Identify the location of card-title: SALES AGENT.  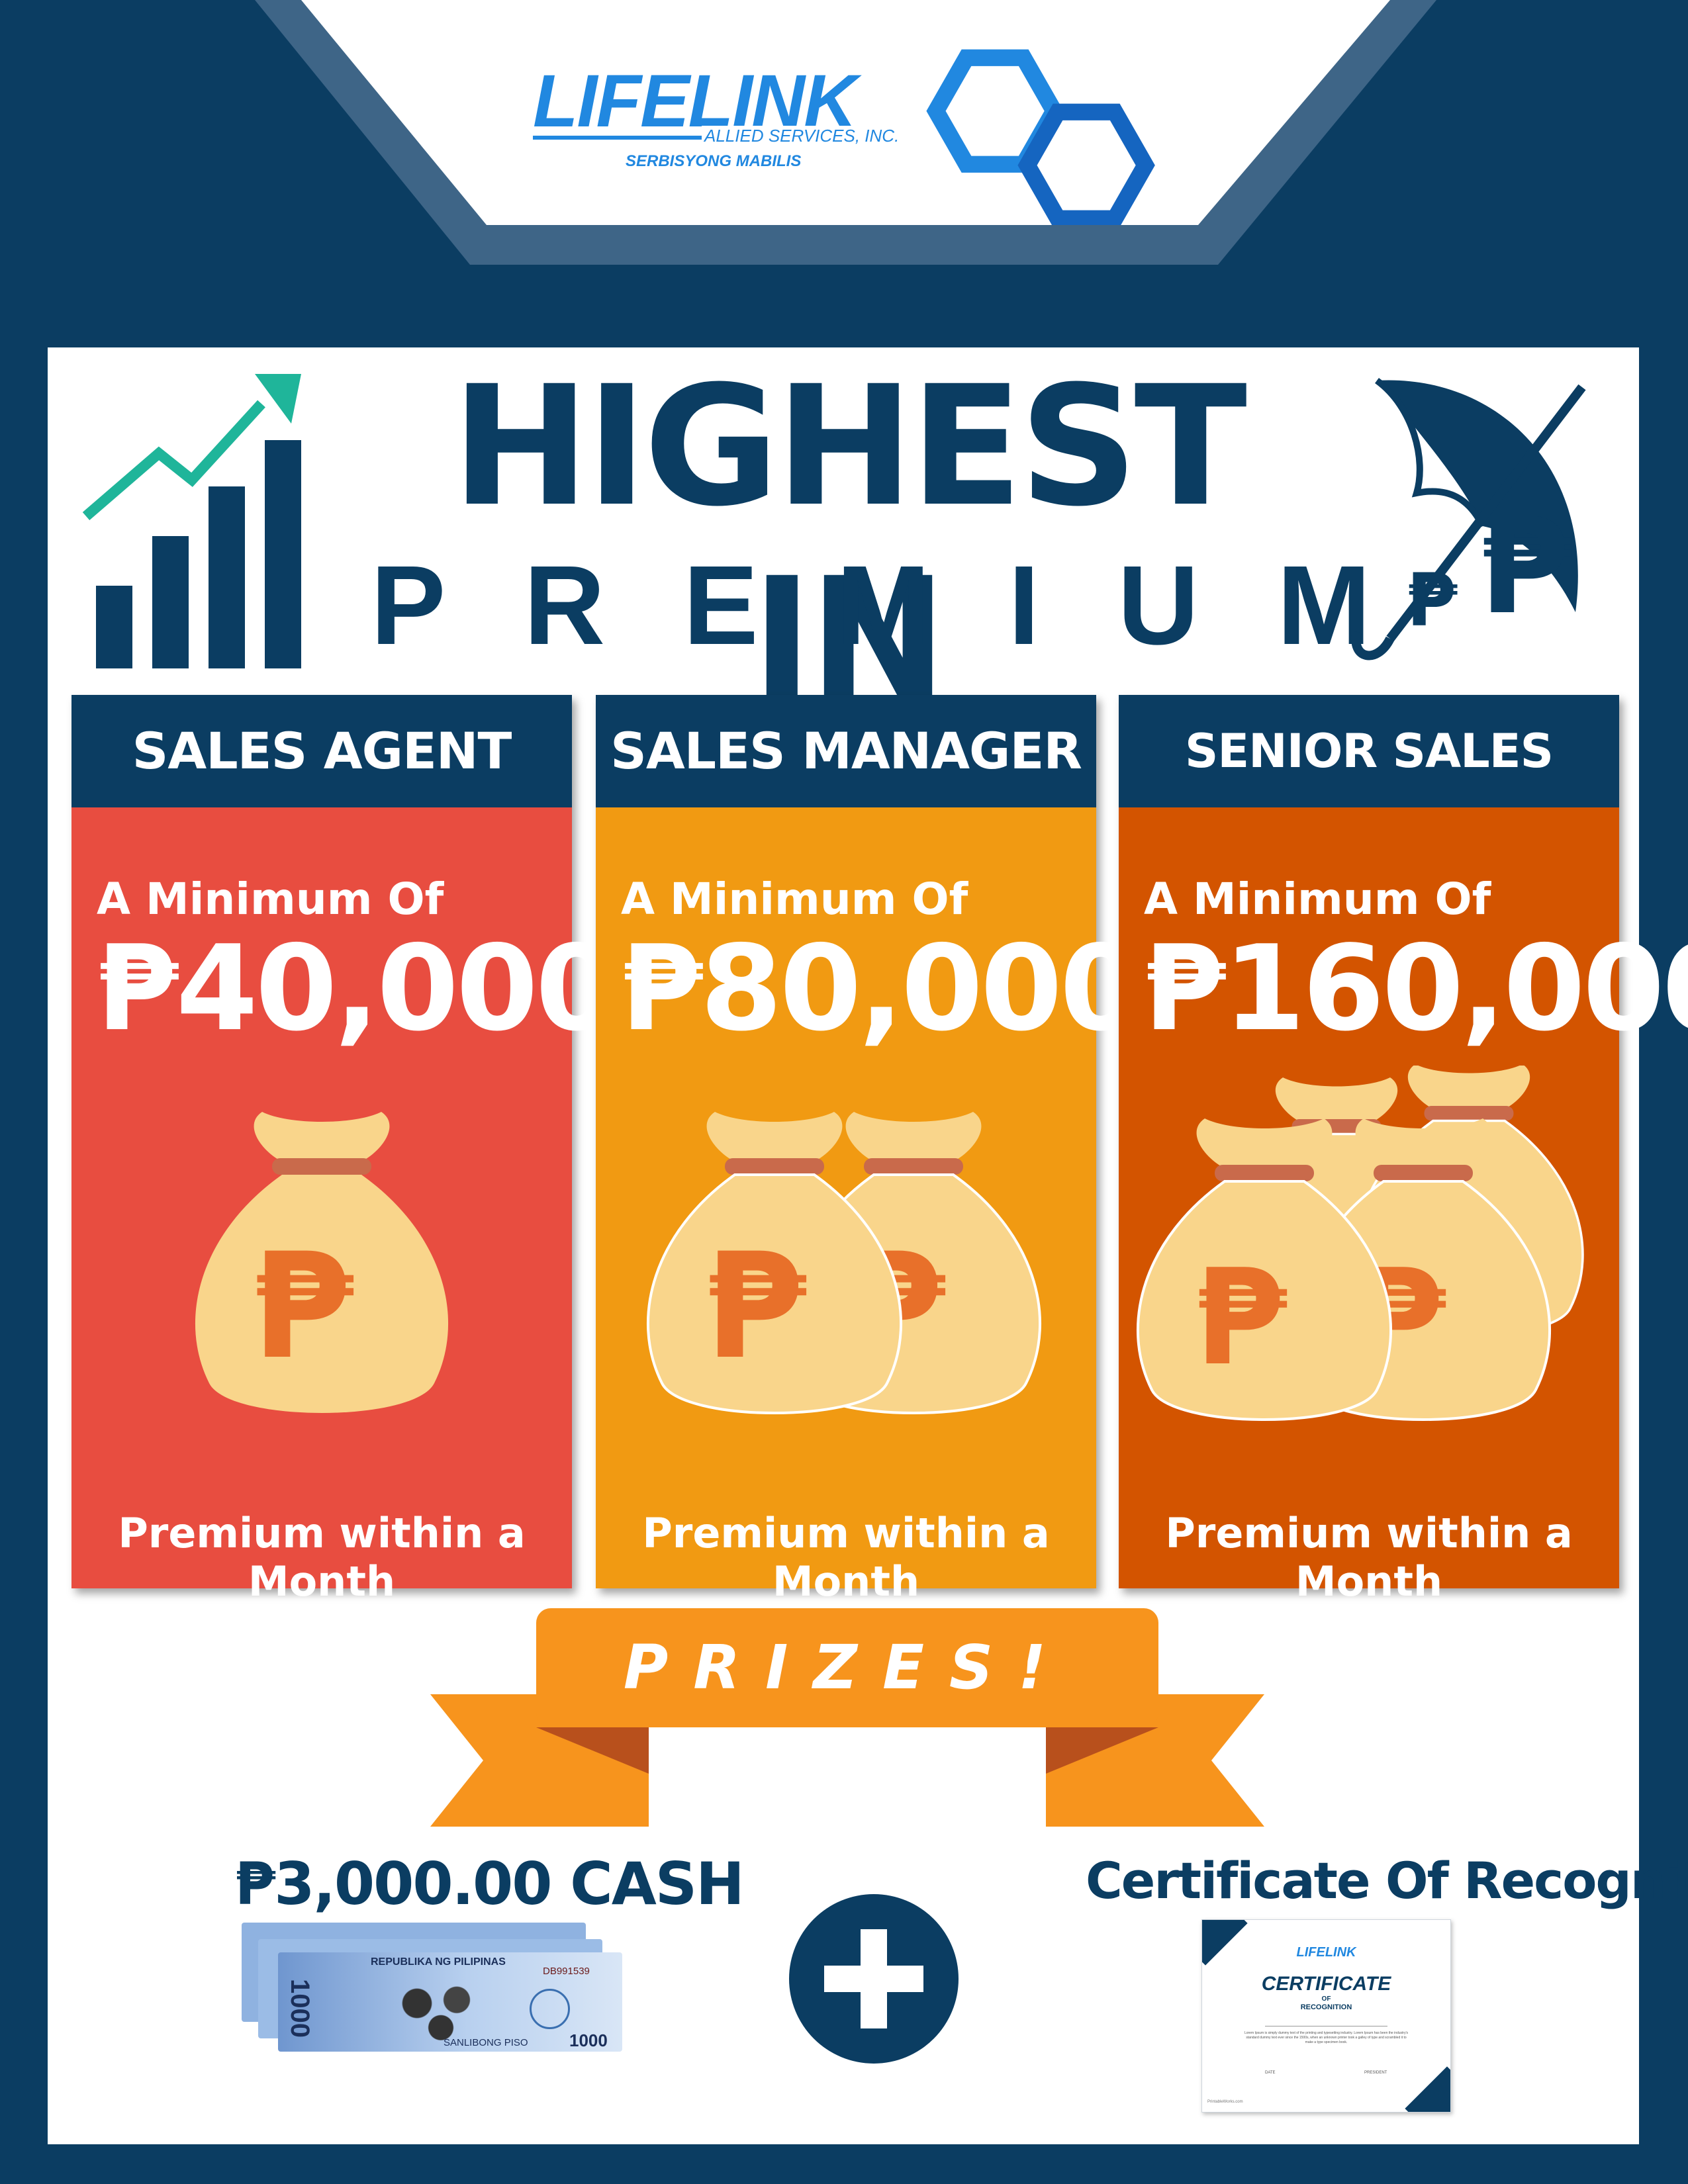
(321, 751).